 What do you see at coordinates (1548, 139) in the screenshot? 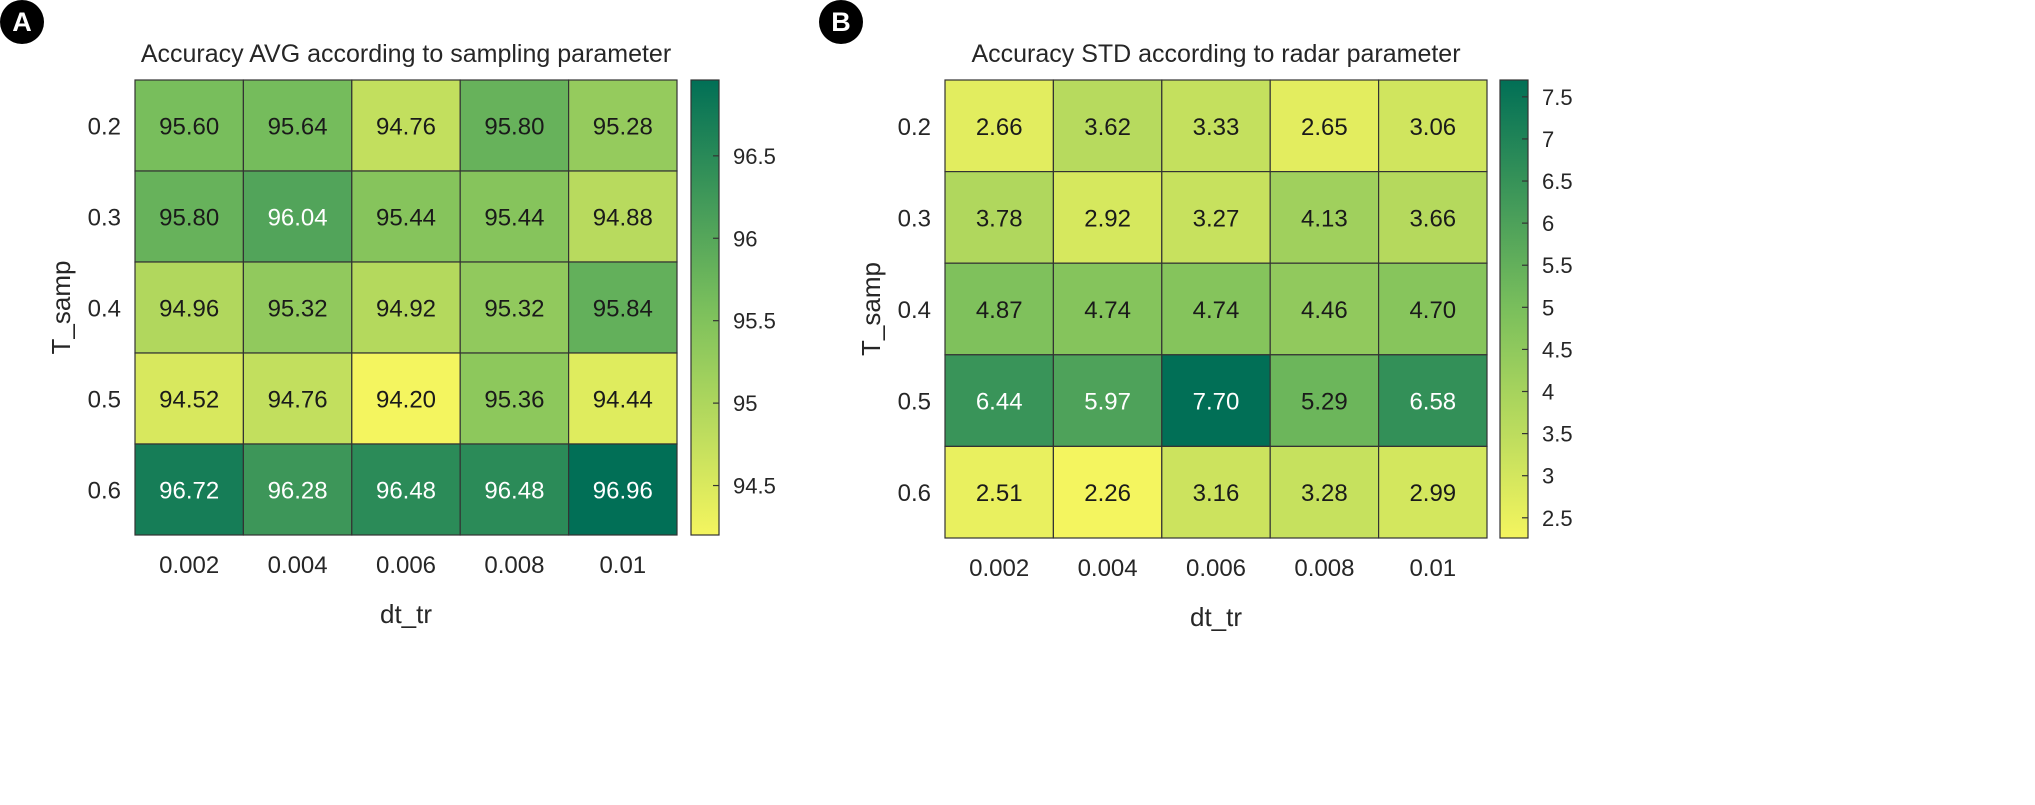
I see `colorbar-tick-label: 7` at bounding box center [1548, 139].